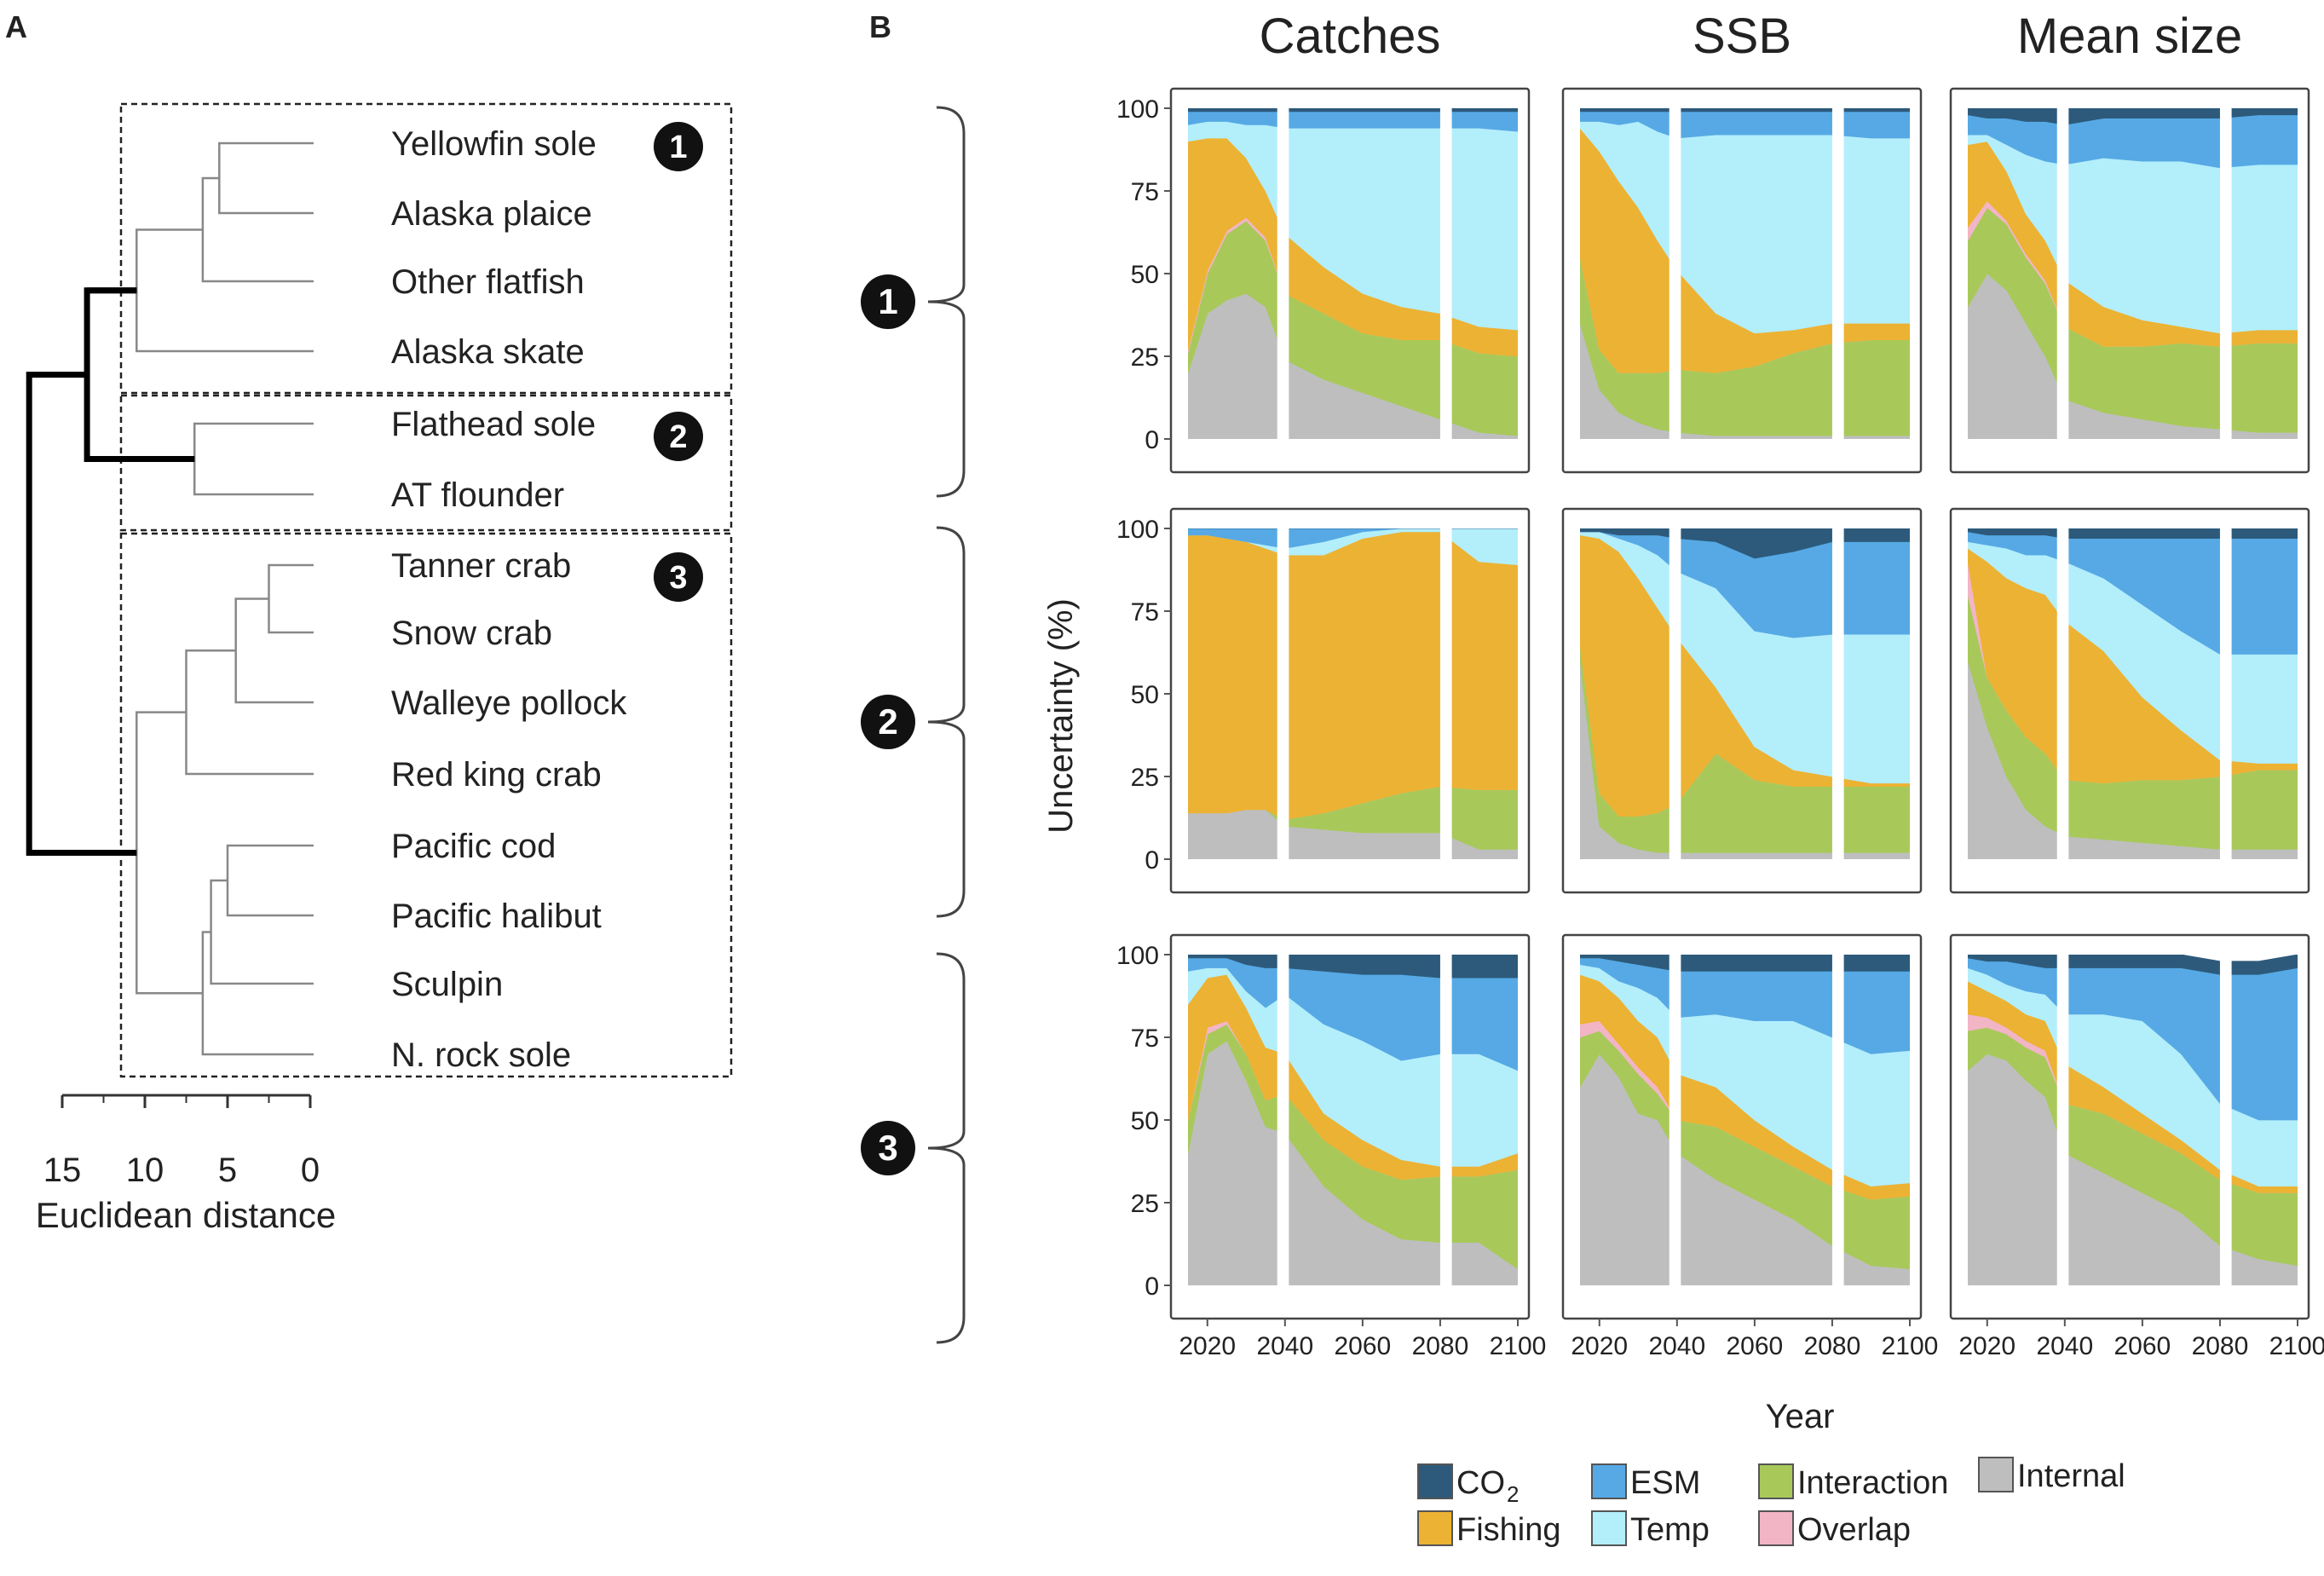  What do you see at coordinates (1353, 539) in the screenshot?
I see `area-esm` at bounding box center [1353, 539].